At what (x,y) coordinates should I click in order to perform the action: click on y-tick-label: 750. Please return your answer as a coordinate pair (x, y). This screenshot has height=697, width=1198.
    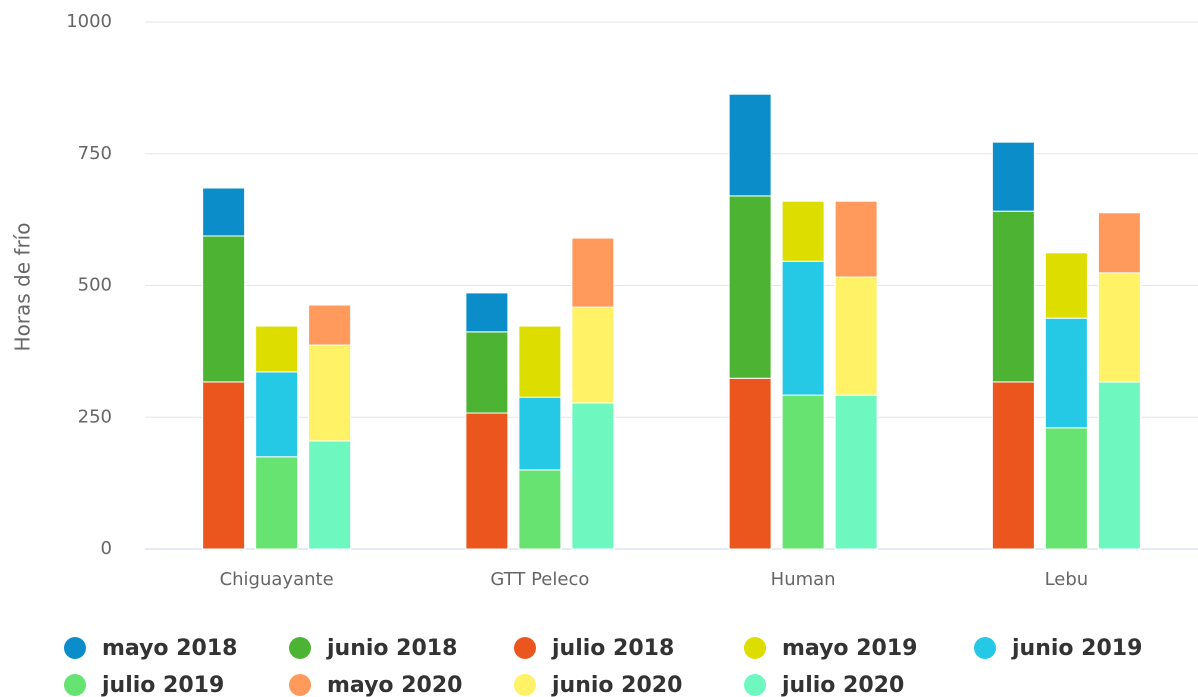
    Looking at the image, I should click on (95, 153).